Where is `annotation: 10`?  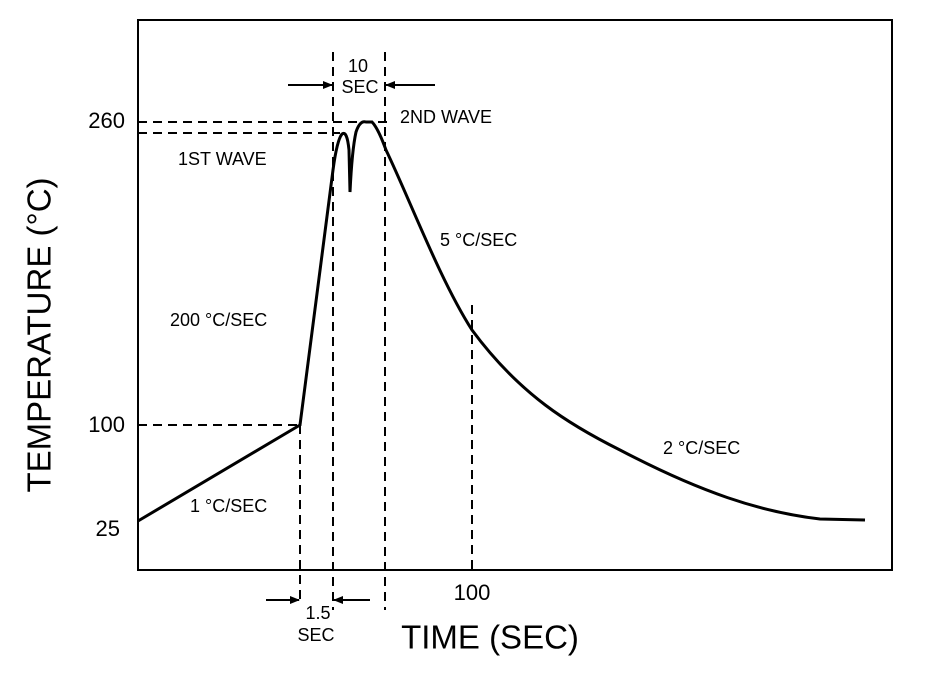
annotation: 10 is located at coordinates (358, 66).